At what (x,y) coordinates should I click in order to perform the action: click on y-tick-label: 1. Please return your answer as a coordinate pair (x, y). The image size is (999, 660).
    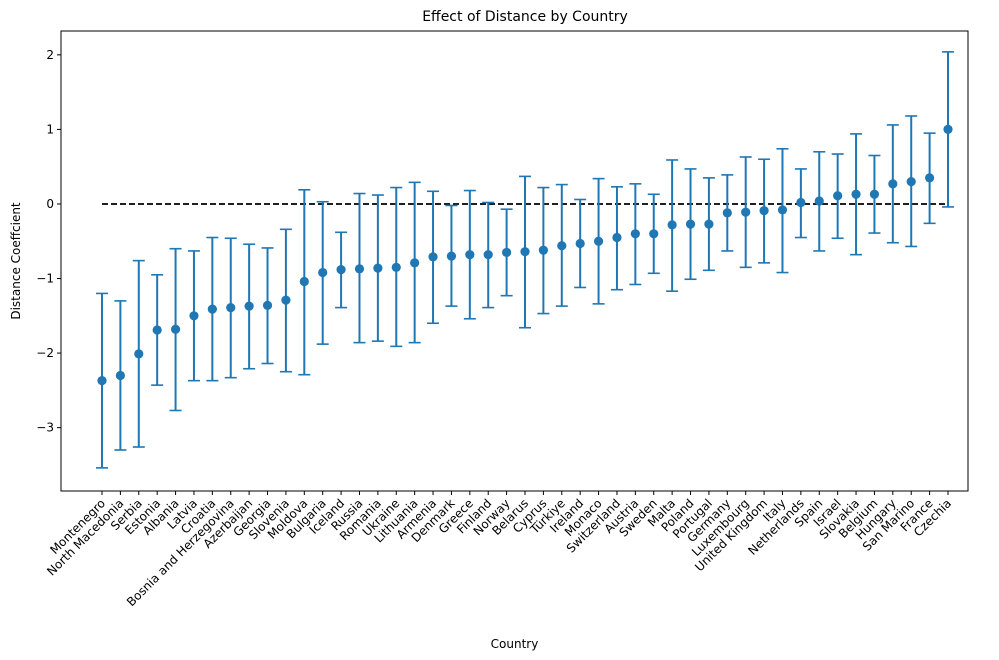
    Looking at the image, I should click on (50, 129).